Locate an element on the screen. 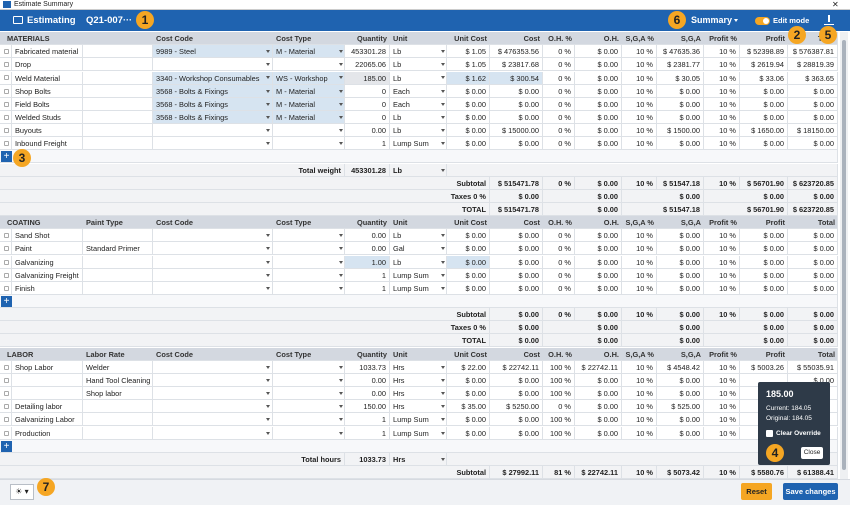 The height and width of the screenshot is (512, 850). edit-toggle is located at coordinates (762, 21).